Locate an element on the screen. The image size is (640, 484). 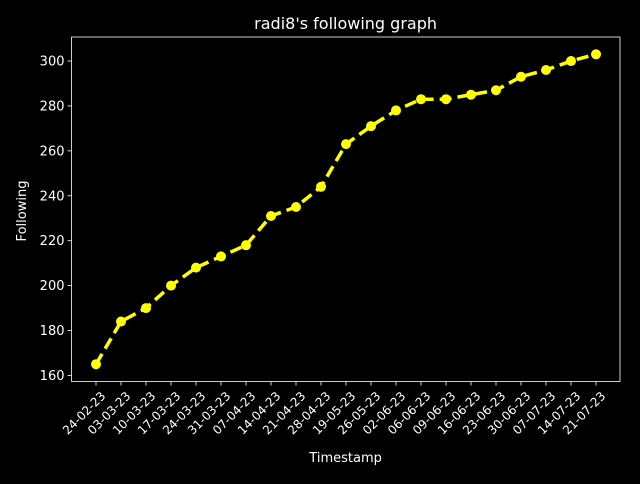
y-tick-label: 300 is located at coordinates (52, 62).